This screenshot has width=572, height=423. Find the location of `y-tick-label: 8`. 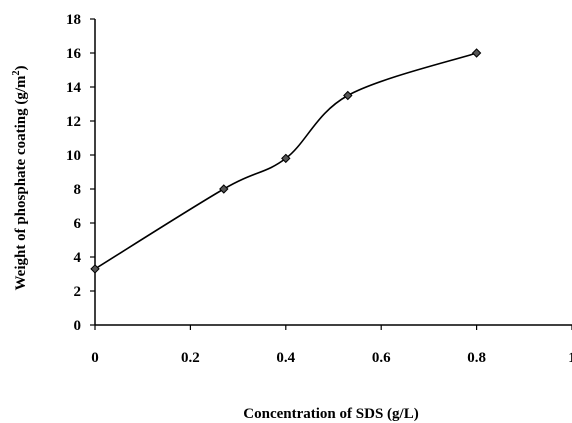

y-tick-label: 8 is located at coordinates (78, 190).